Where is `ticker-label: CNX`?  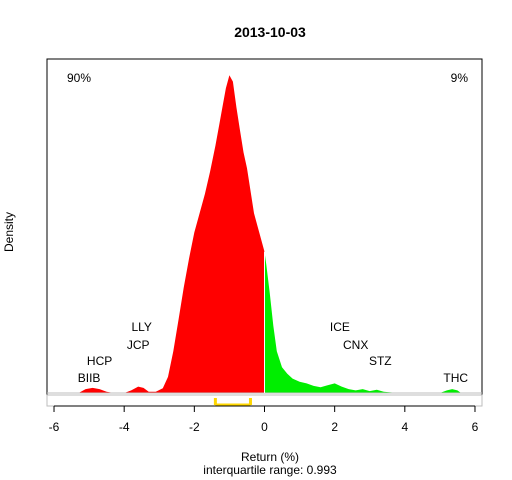 ticker-label: CNX is located at coordinates (355, 345).